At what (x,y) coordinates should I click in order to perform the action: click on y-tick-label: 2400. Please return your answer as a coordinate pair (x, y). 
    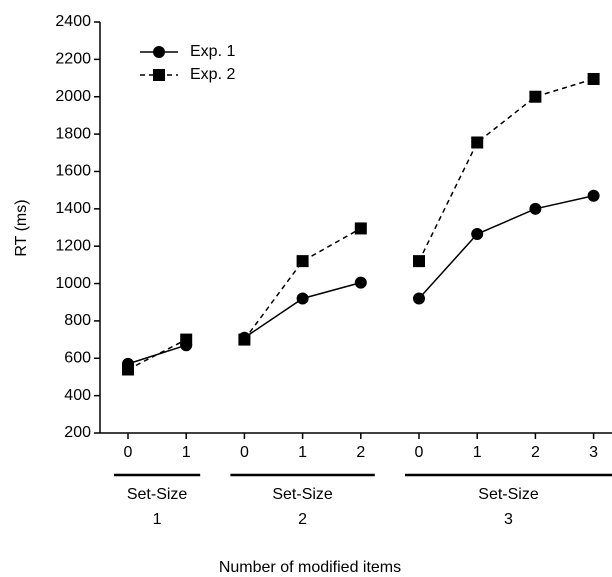
    Looking at the image, I should click on (73, 21).